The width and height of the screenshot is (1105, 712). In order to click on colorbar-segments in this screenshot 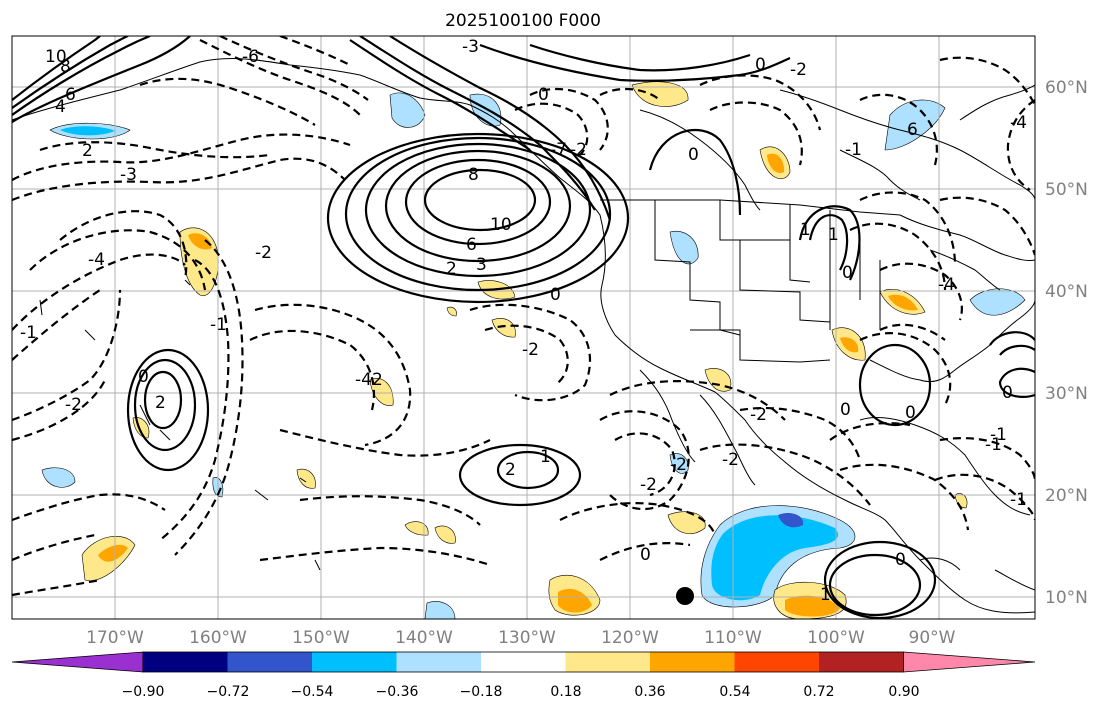, I will do `click(523, 662)`.